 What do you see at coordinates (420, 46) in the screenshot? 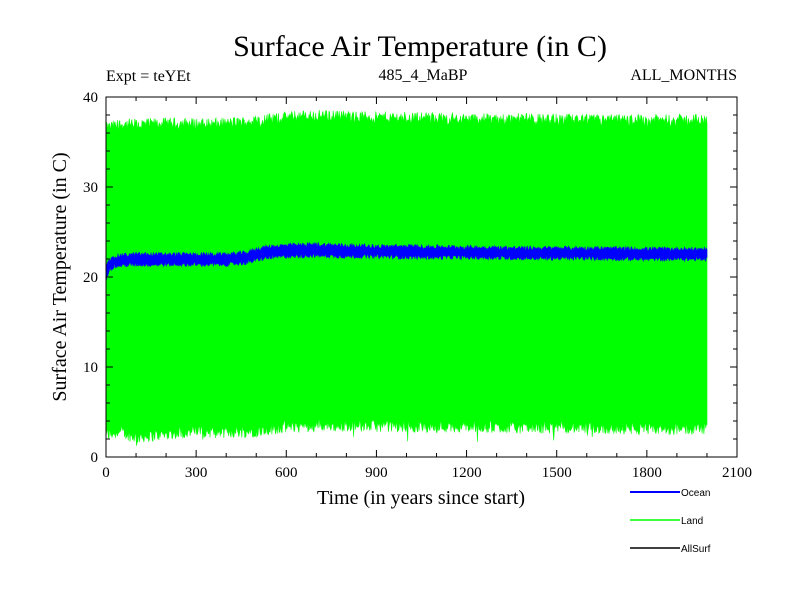
I see `chart-title: Surface Air Temperature (in C)` at bounding box center [420, 46].